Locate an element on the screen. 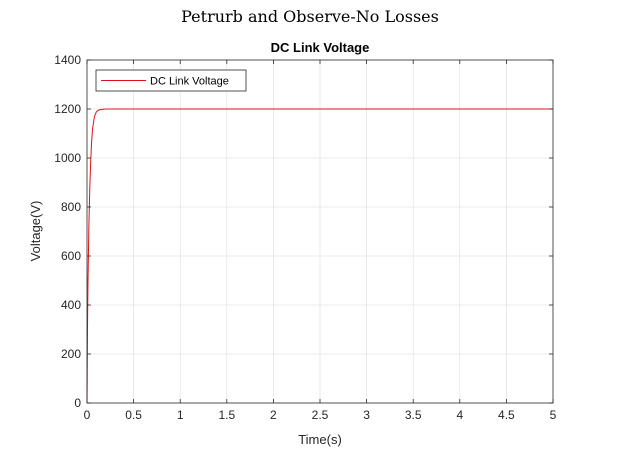  y-tick-label: 600 is located at coordinates (71, 256).